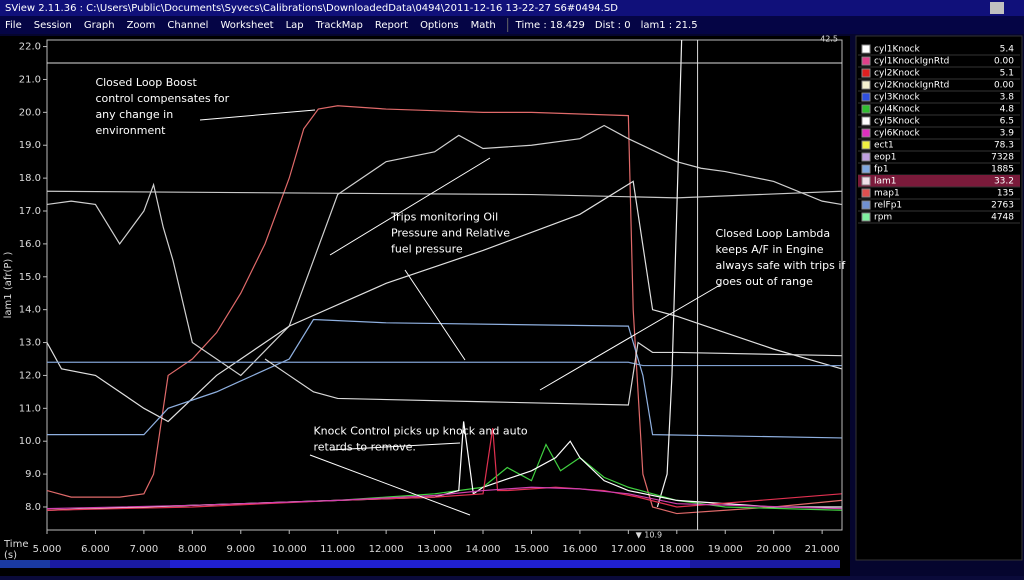  I want to click on y-tick-label: 16.0, so click(30, 244).